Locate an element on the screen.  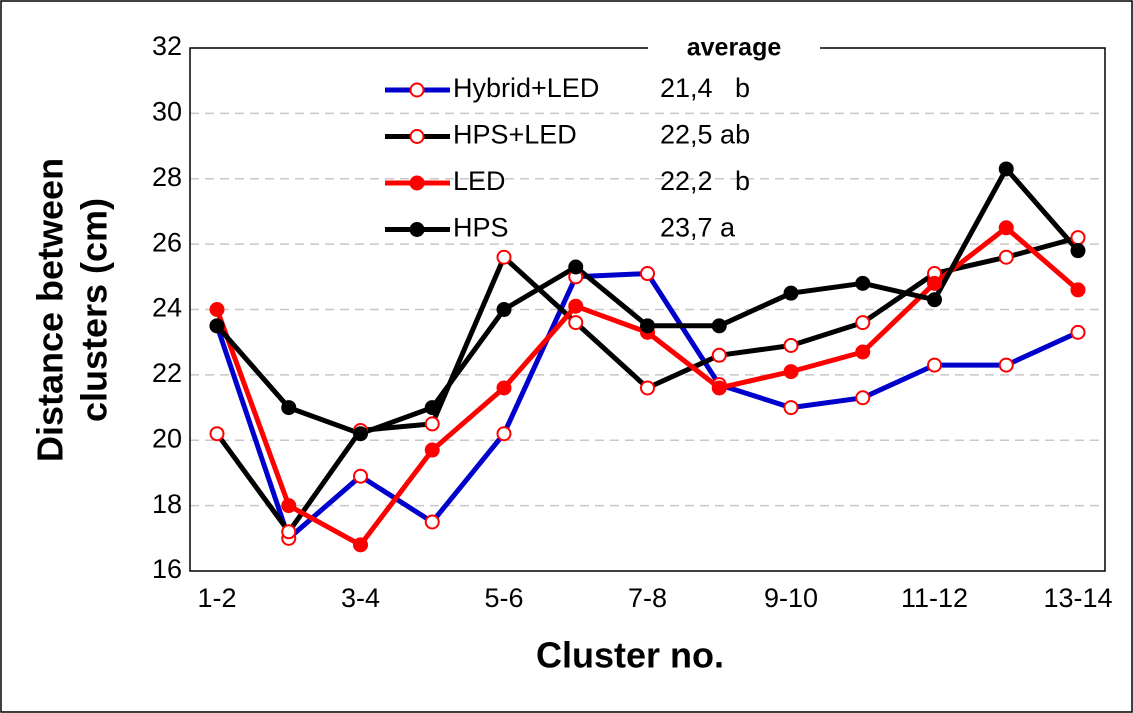
y-tick-label: 16 is located at coordinates (167, 569).